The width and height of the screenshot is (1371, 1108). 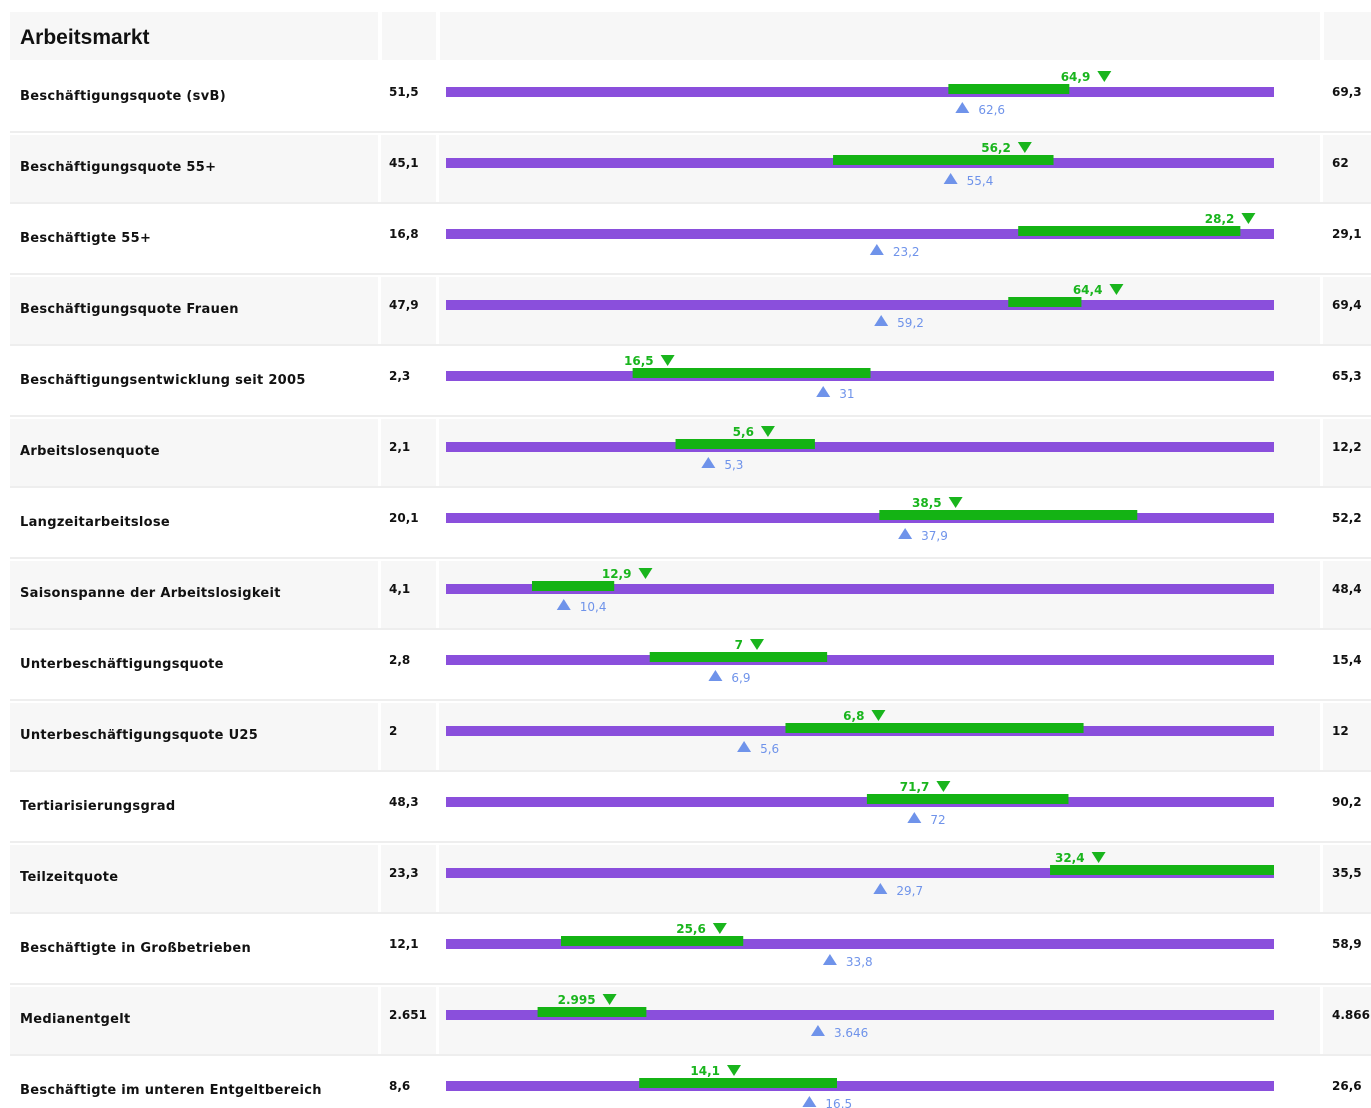 I want to click on row-label: Teilzeitquote, so click(x=69, y=877).